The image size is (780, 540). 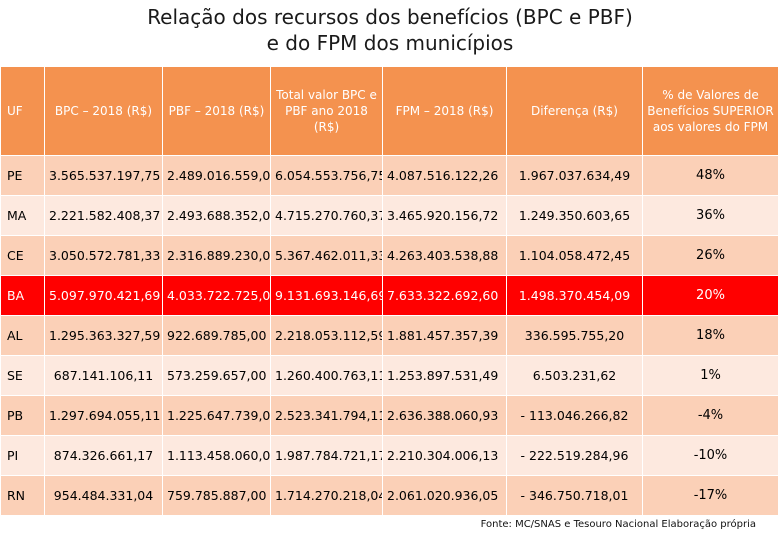 I want to click on header-total: Total valor BPC e PBF ano 2018 (R$), so click(x=326, y=111).